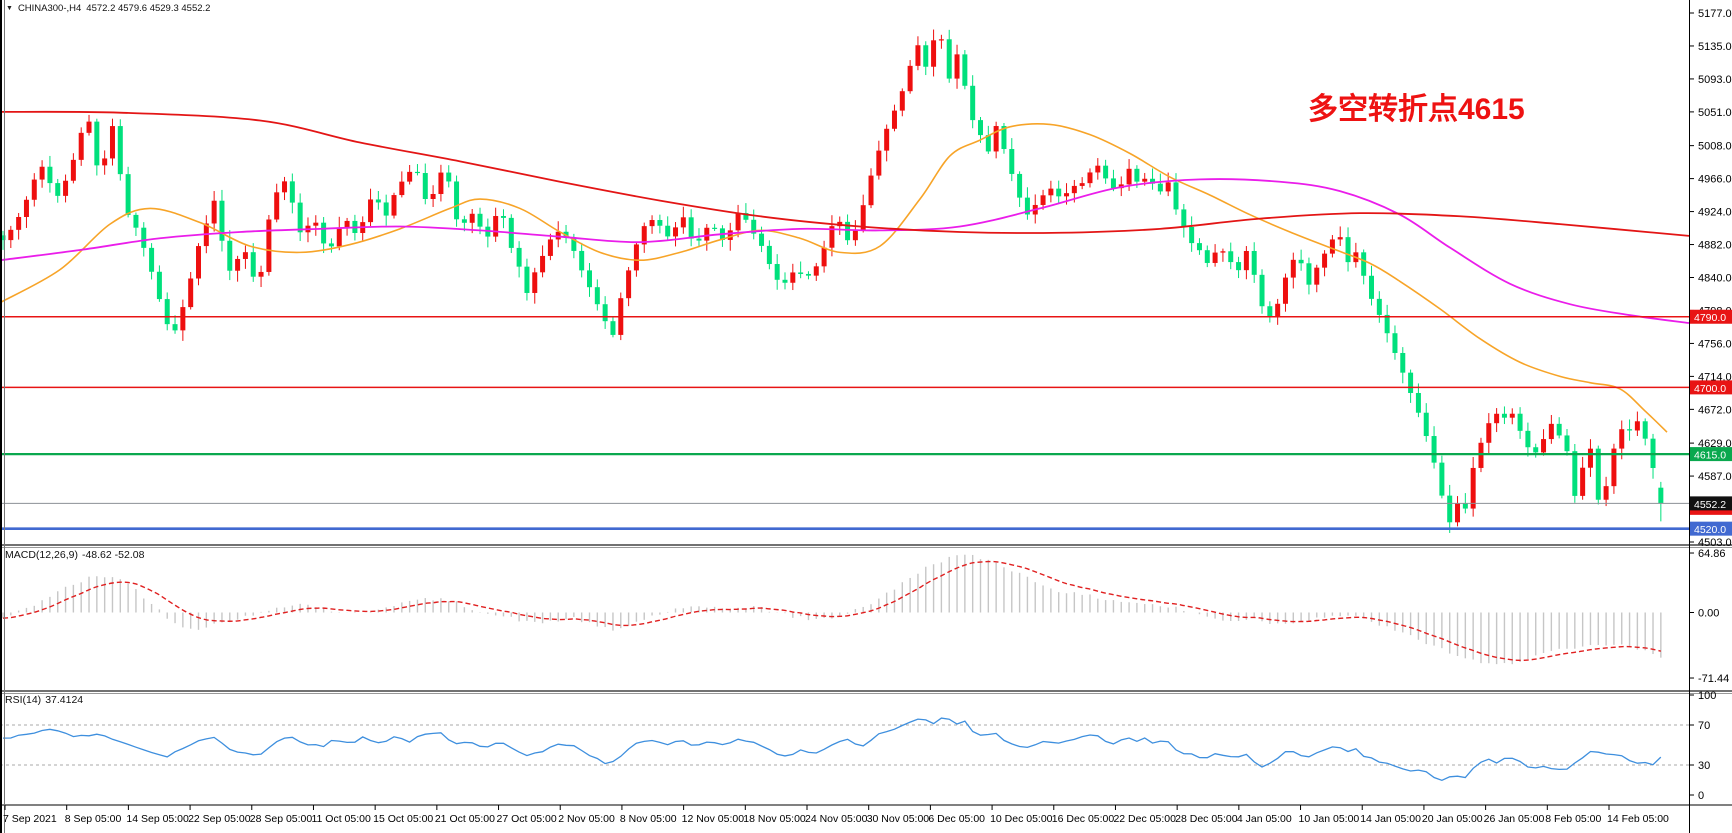 Image resolution: width=1732 pixels, height=833 pixels. Describe the element at coordinates (1715, 213) in the screenshot. I see `price-tick-label: 4924.0` at that location.